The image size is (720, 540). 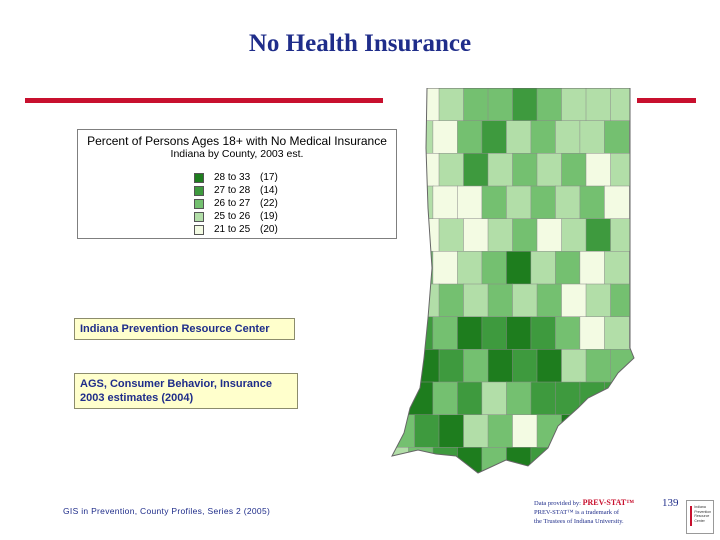 What do you see at coordinates (232, 229) in the screenshot?
I see `legend-range: 21 to 25` at bounding box center [232, 229].